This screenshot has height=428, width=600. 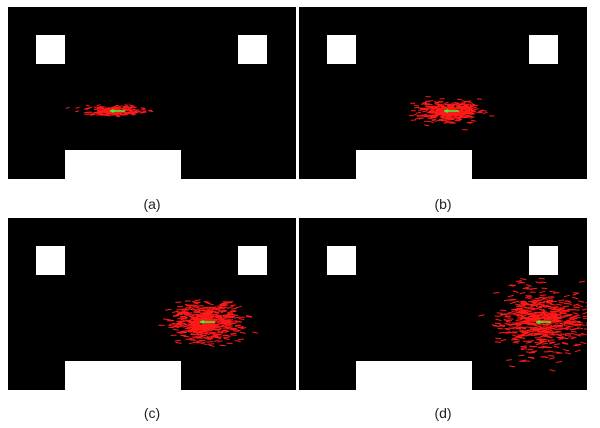 What do you see at coordinates (109, 111) in the screenshot?
I see `particle-cloud-a` at bounding box center [109, 111].